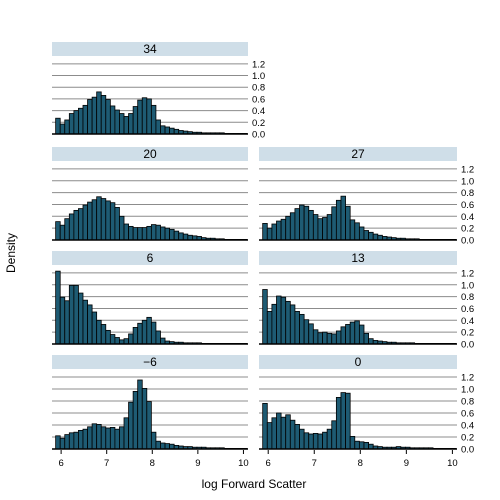 This screenshot has width=500, height=500. I want to click on y-tick-label: 0.8, so click(467, 193).